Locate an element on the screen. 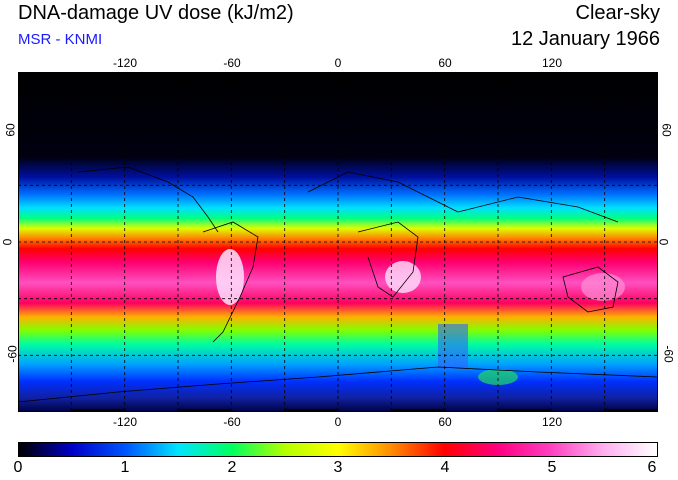  lon-tick-bottom: 60 is located at coordinates (445, 422).